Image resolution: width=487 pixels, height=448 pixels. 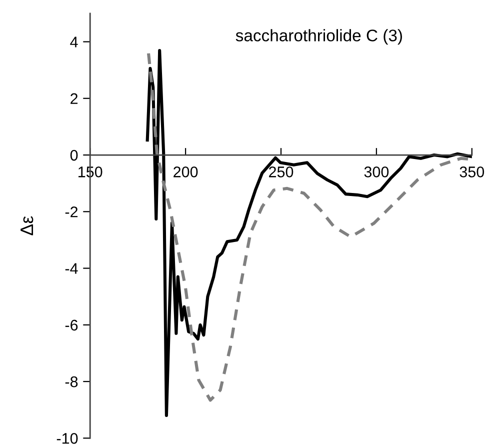 I want to click on x-tick-label: 250, so click(x=281, y=172).